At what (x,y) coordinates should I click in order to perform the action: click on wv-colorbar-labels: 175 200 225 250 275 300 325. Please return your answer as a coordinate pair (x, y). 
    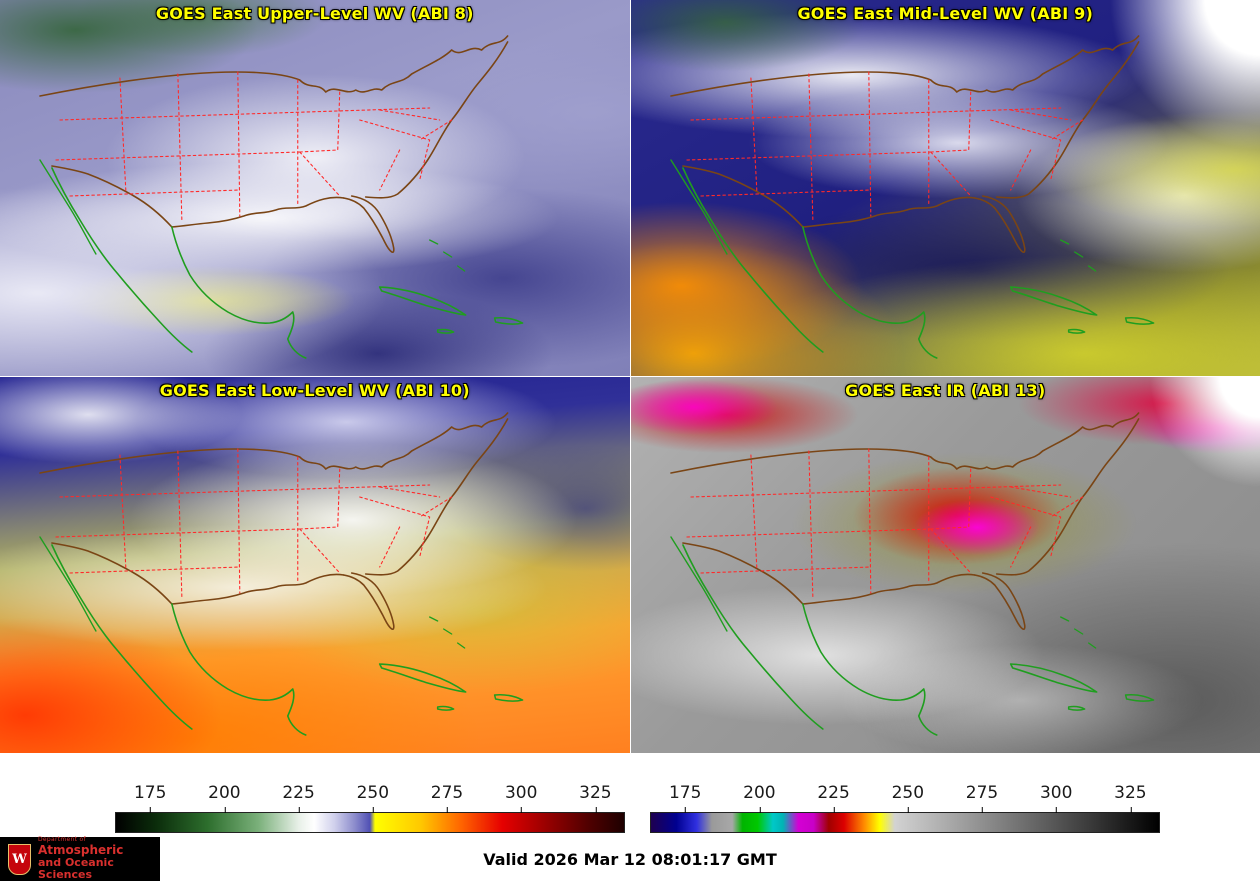
    Looking at the image, I should click on (370, 798).